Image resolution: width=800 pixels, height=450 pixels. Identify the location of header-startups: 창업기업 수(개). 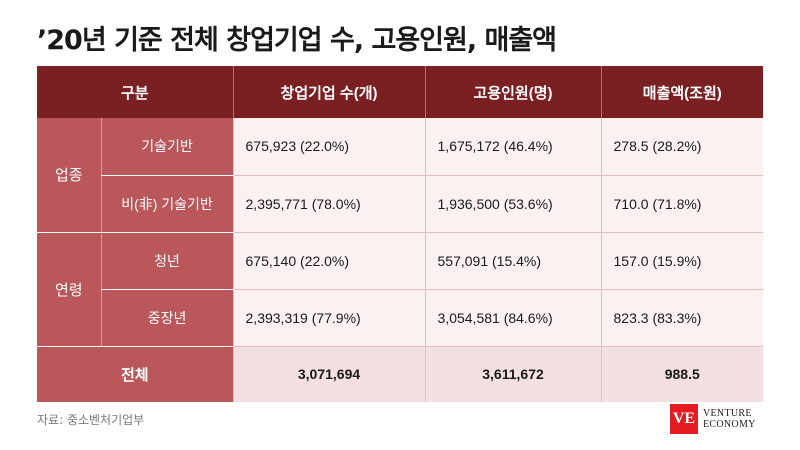
(329, 92).